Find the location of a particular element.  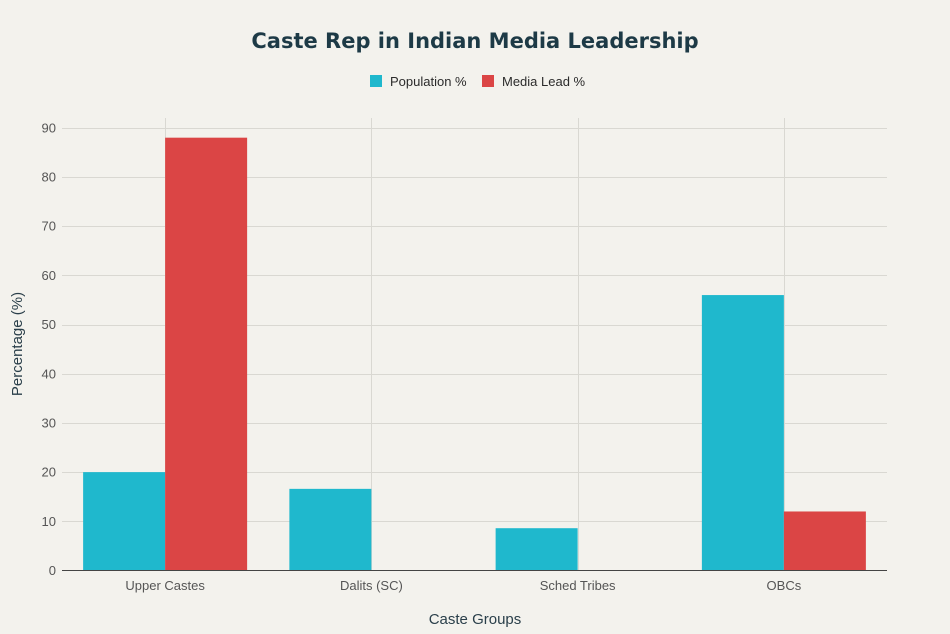

legend-label-population: Population % is located at coordinates (428, 81).